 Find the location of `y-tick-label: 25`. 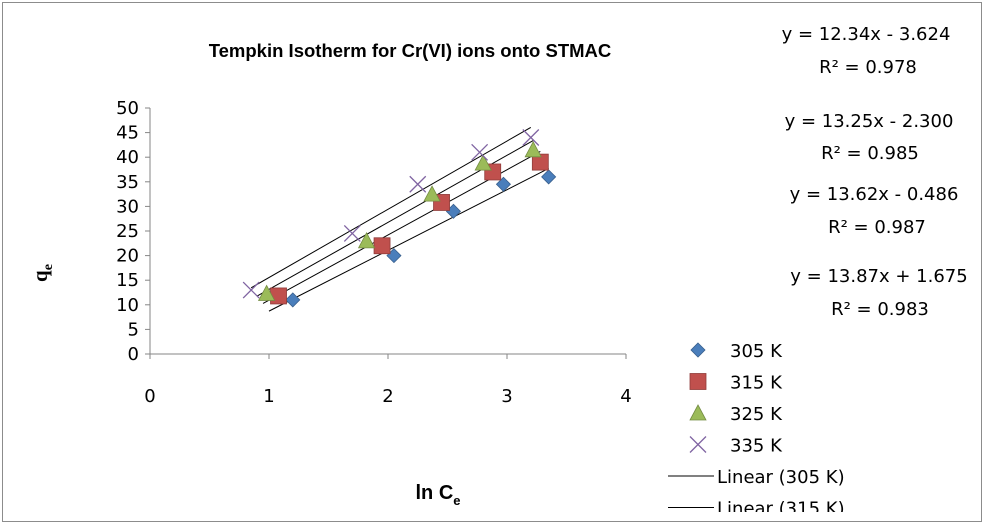

y-tick-label: 25 is located at coordinates (127, 231).